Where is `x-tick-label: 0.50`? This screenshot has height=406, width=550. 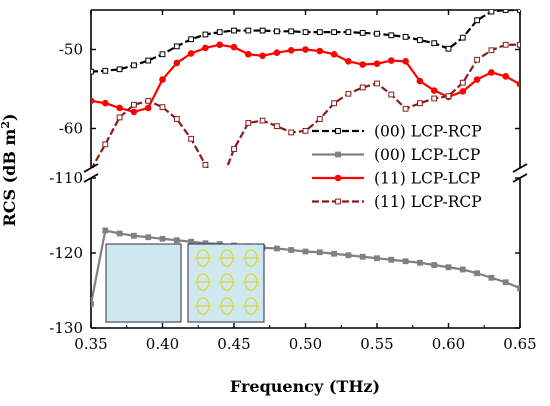 x-tick-label: 0.50 is located at coordinates (305, 344).